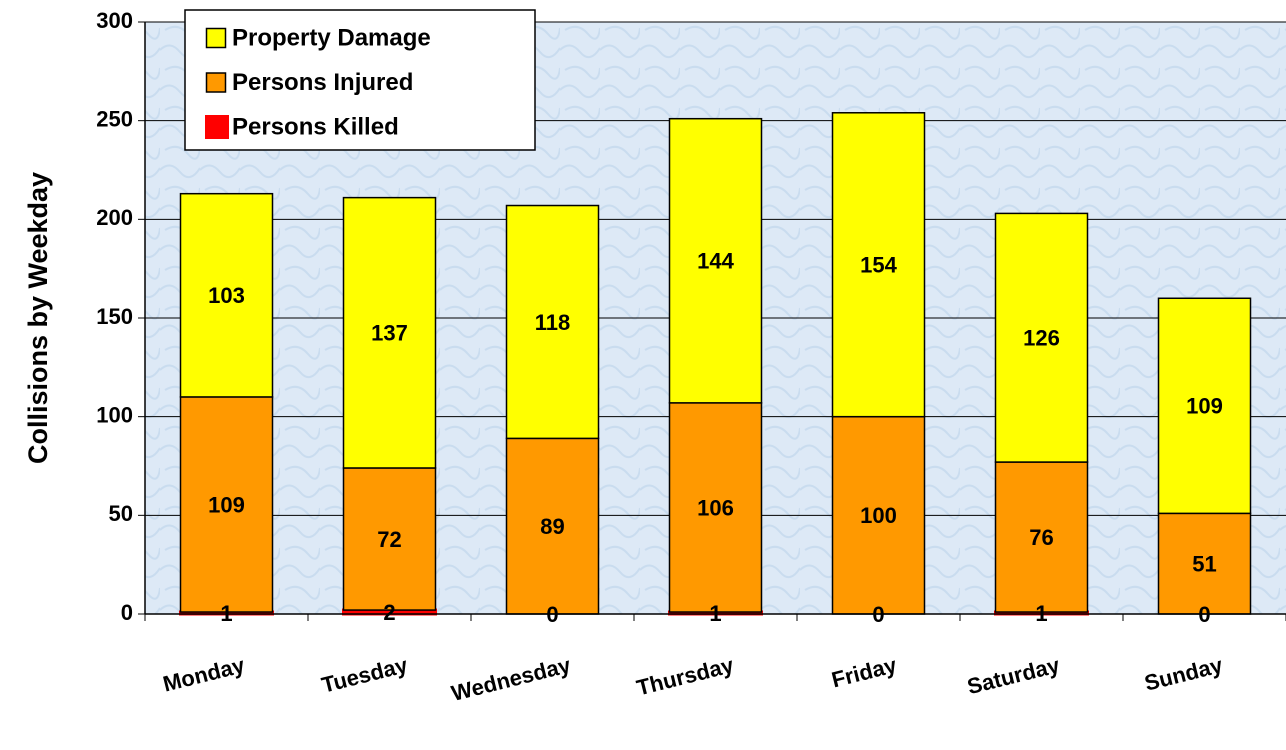 The height and width of the screenshot is (750, 1286). I want to click on x-tick-label: Monday, so click(203, 674).